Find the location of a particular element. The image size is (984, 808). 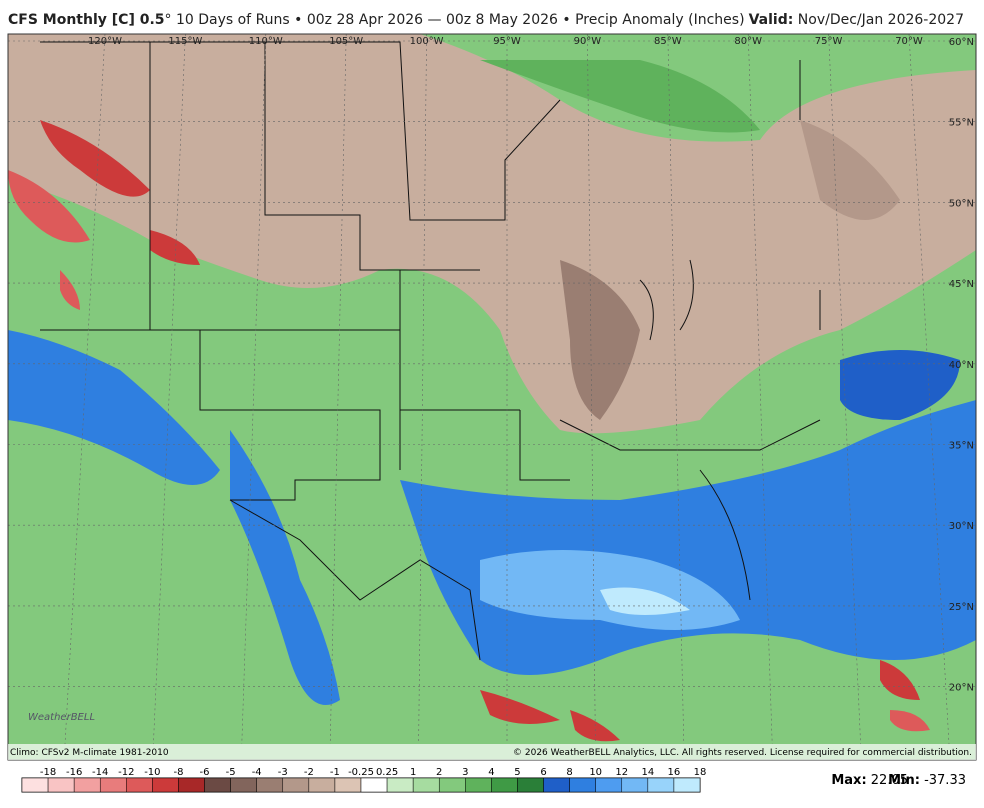

lon-label: 75°W is located at coordinates (829, 41).